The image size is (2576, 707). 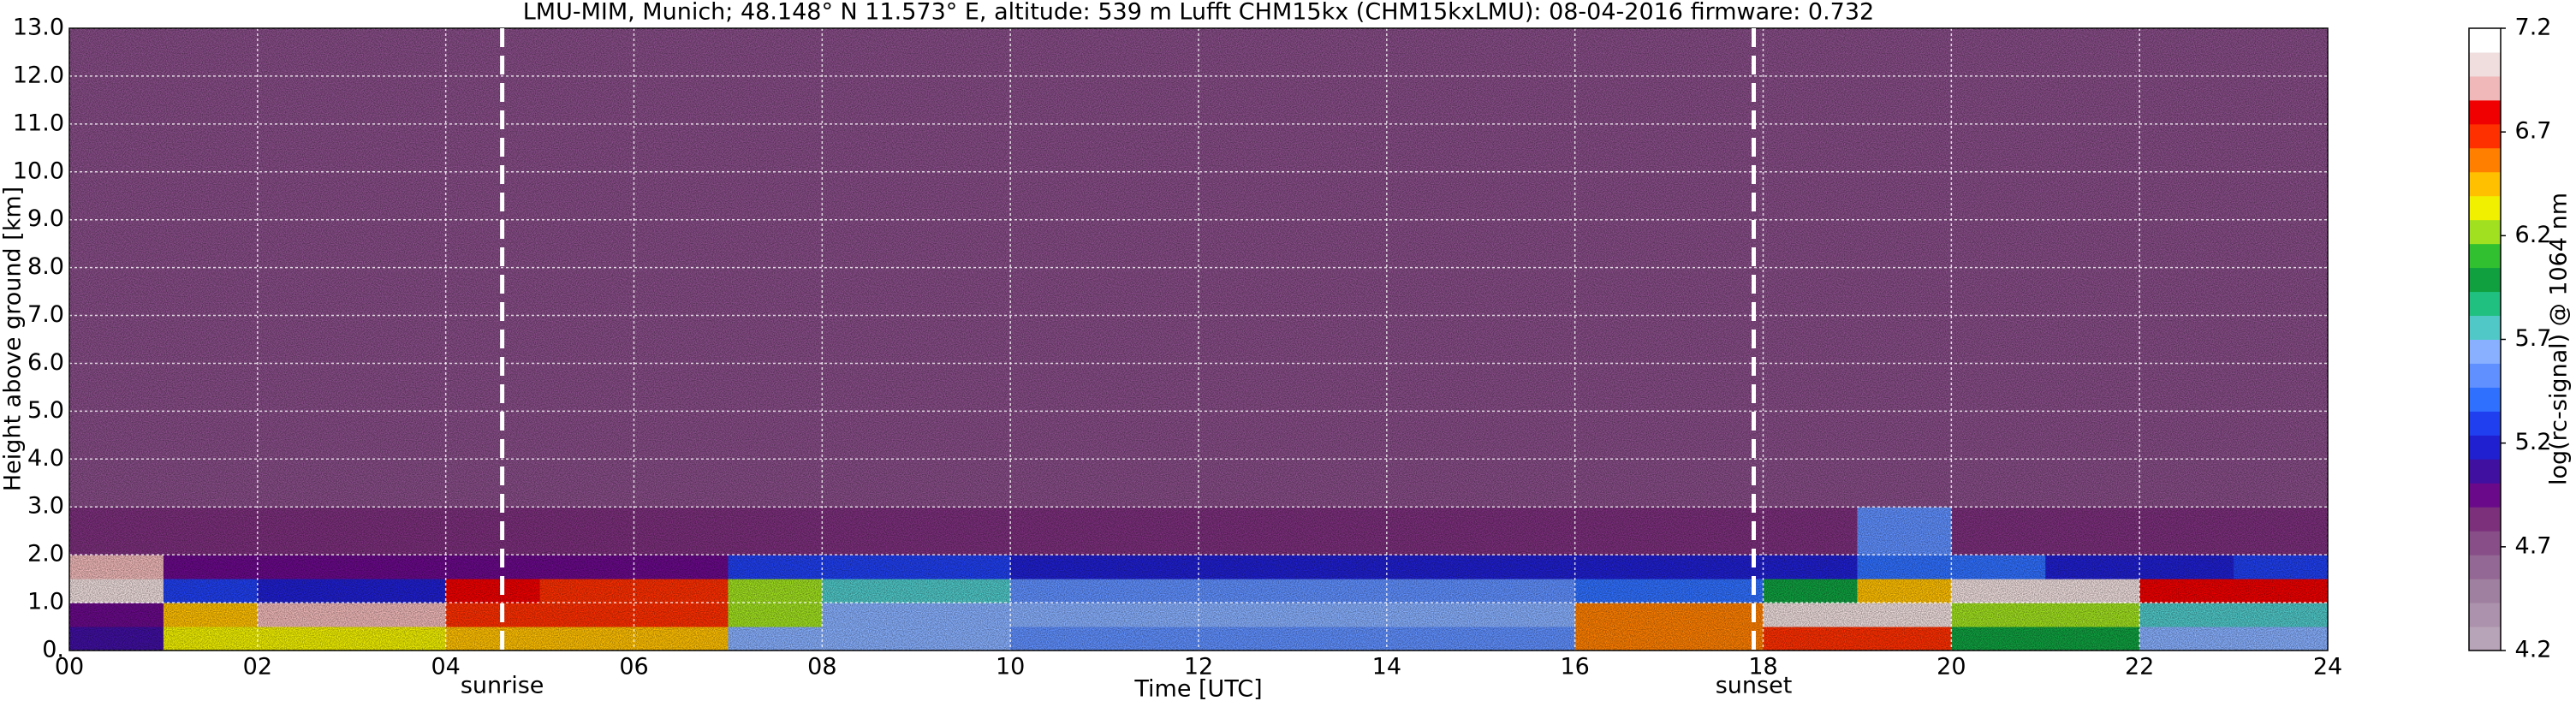 What do you see at coordinates (446, 667) in the screenshot?
I see `x-tick-label: 04` at bounding box center [446, 667].